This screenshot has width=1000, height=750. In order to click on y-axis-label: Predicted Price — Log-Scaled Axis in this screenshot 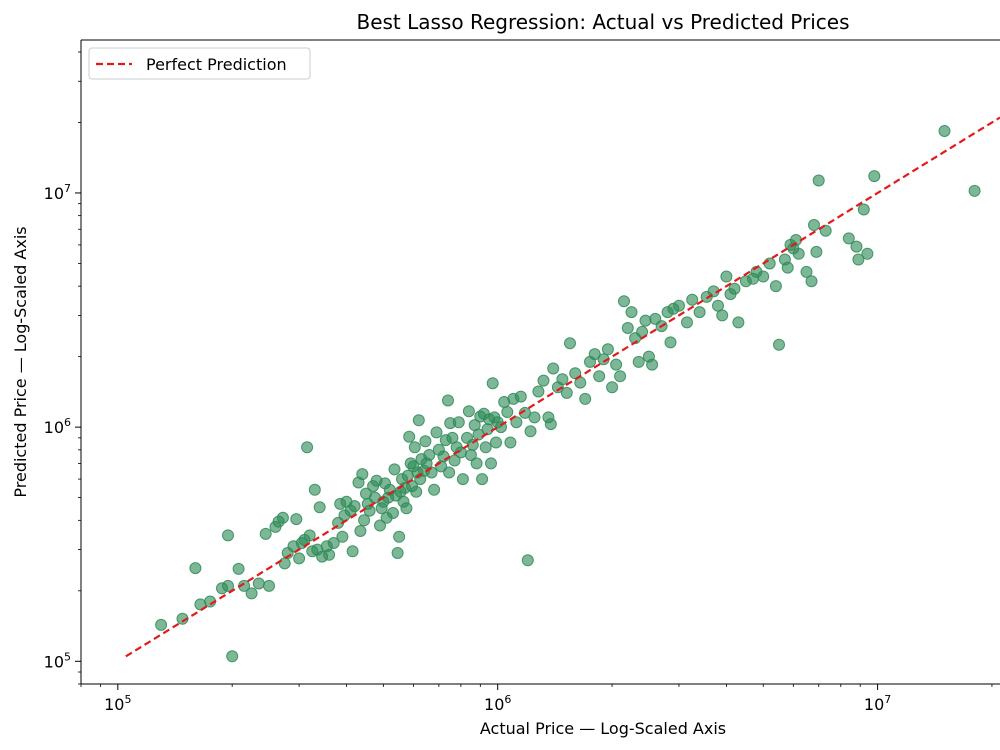, I will do `click(20, 361)`.